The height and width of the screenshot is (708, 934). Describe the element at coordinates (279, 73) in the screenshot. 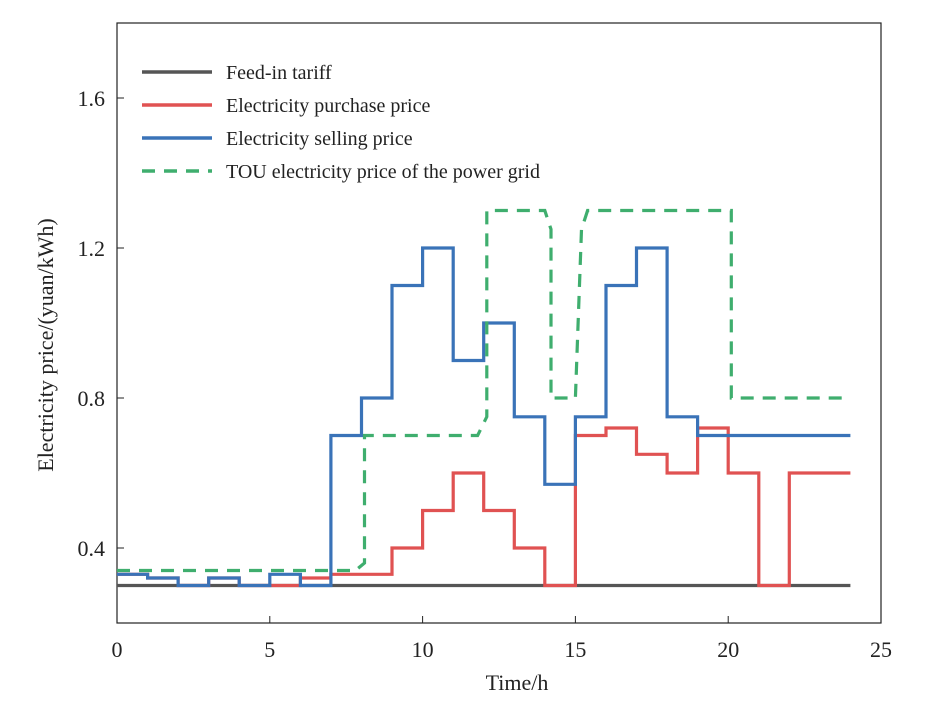

I see `legend-label: Feed-in tariff` at that location.